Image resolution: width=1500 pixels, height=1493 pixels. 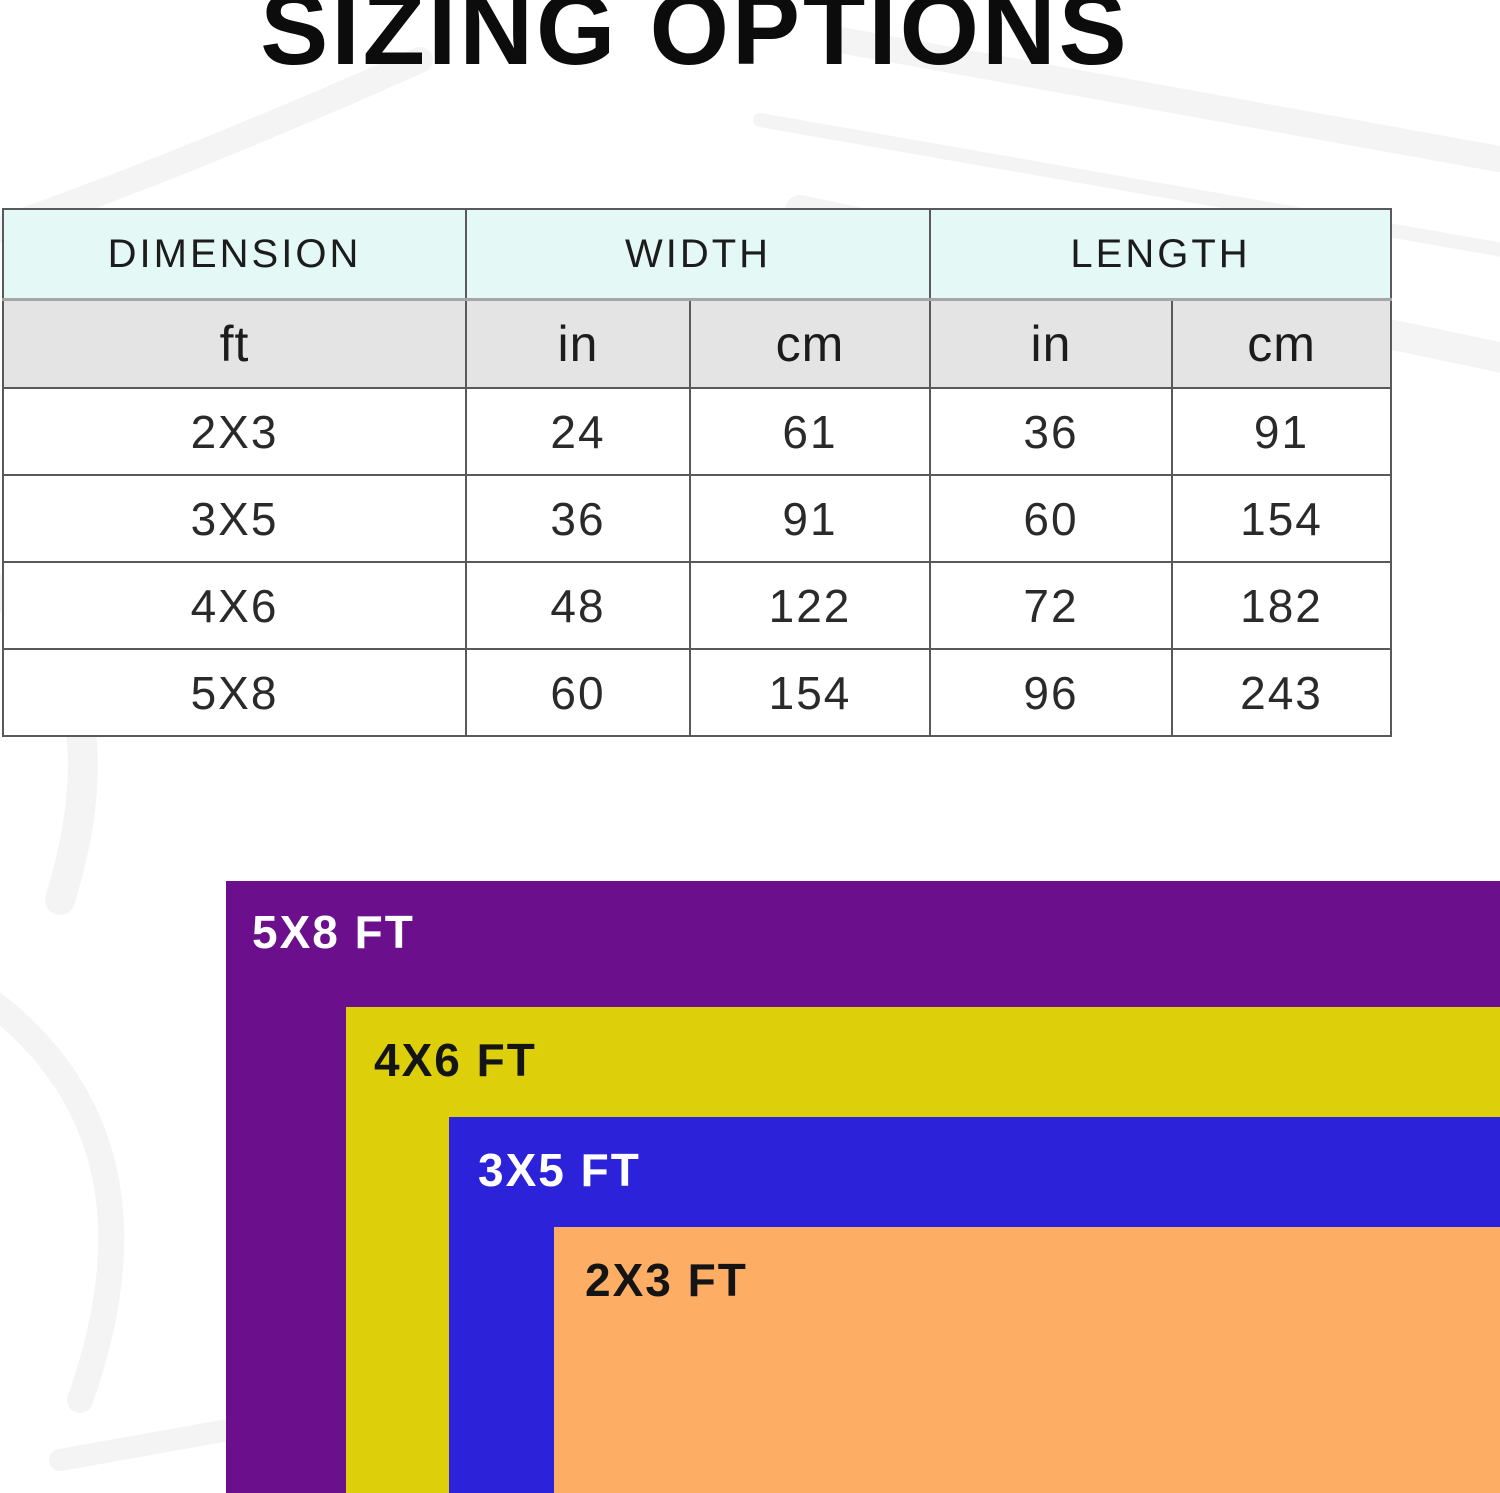 I want to click on cell-dimension: 2X3, so click(x=234, y=431).